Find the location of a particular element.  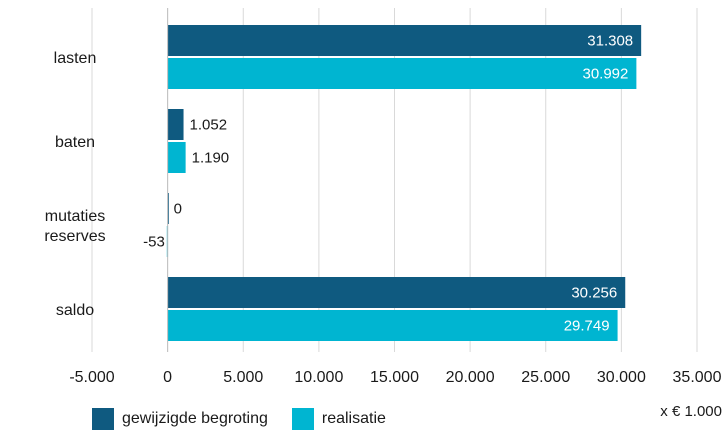

category-label: lasten is located at coordinates (75, 58).